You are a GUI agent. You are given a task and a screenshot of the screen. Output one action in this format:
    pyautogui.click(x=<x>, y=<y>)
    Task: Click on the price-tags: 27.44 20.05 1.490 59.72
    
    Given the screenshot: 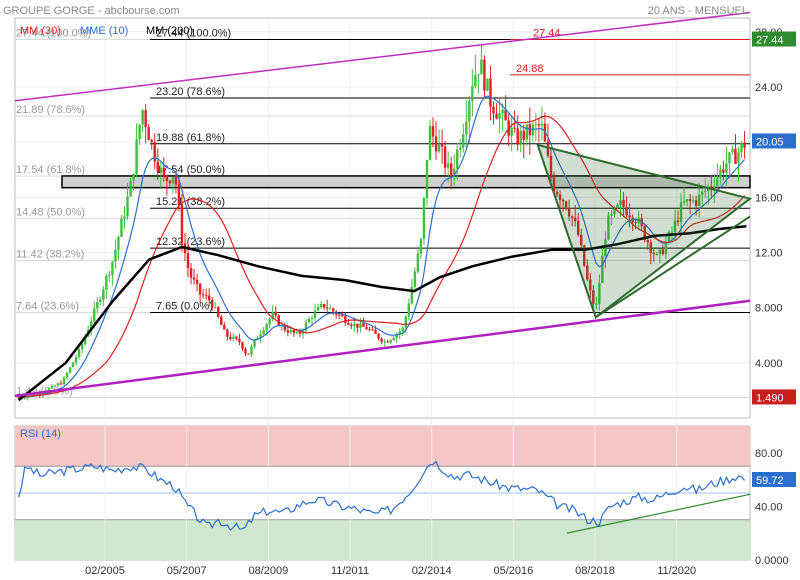 What is the action you would take?
    pyautogui.click(x=774, y=259)
    